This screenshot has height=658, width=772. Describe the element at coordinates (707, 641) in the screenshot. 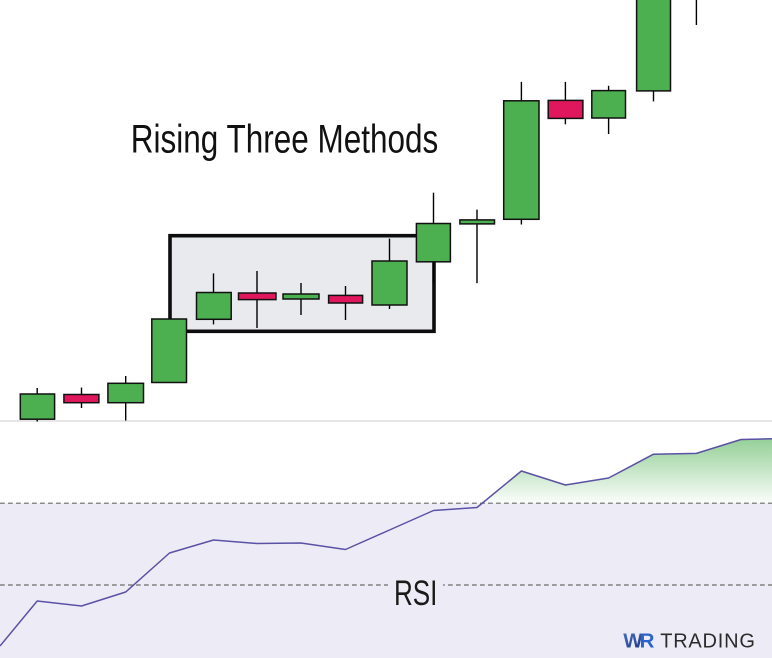

I see `svg-text: TRADING` at that location.